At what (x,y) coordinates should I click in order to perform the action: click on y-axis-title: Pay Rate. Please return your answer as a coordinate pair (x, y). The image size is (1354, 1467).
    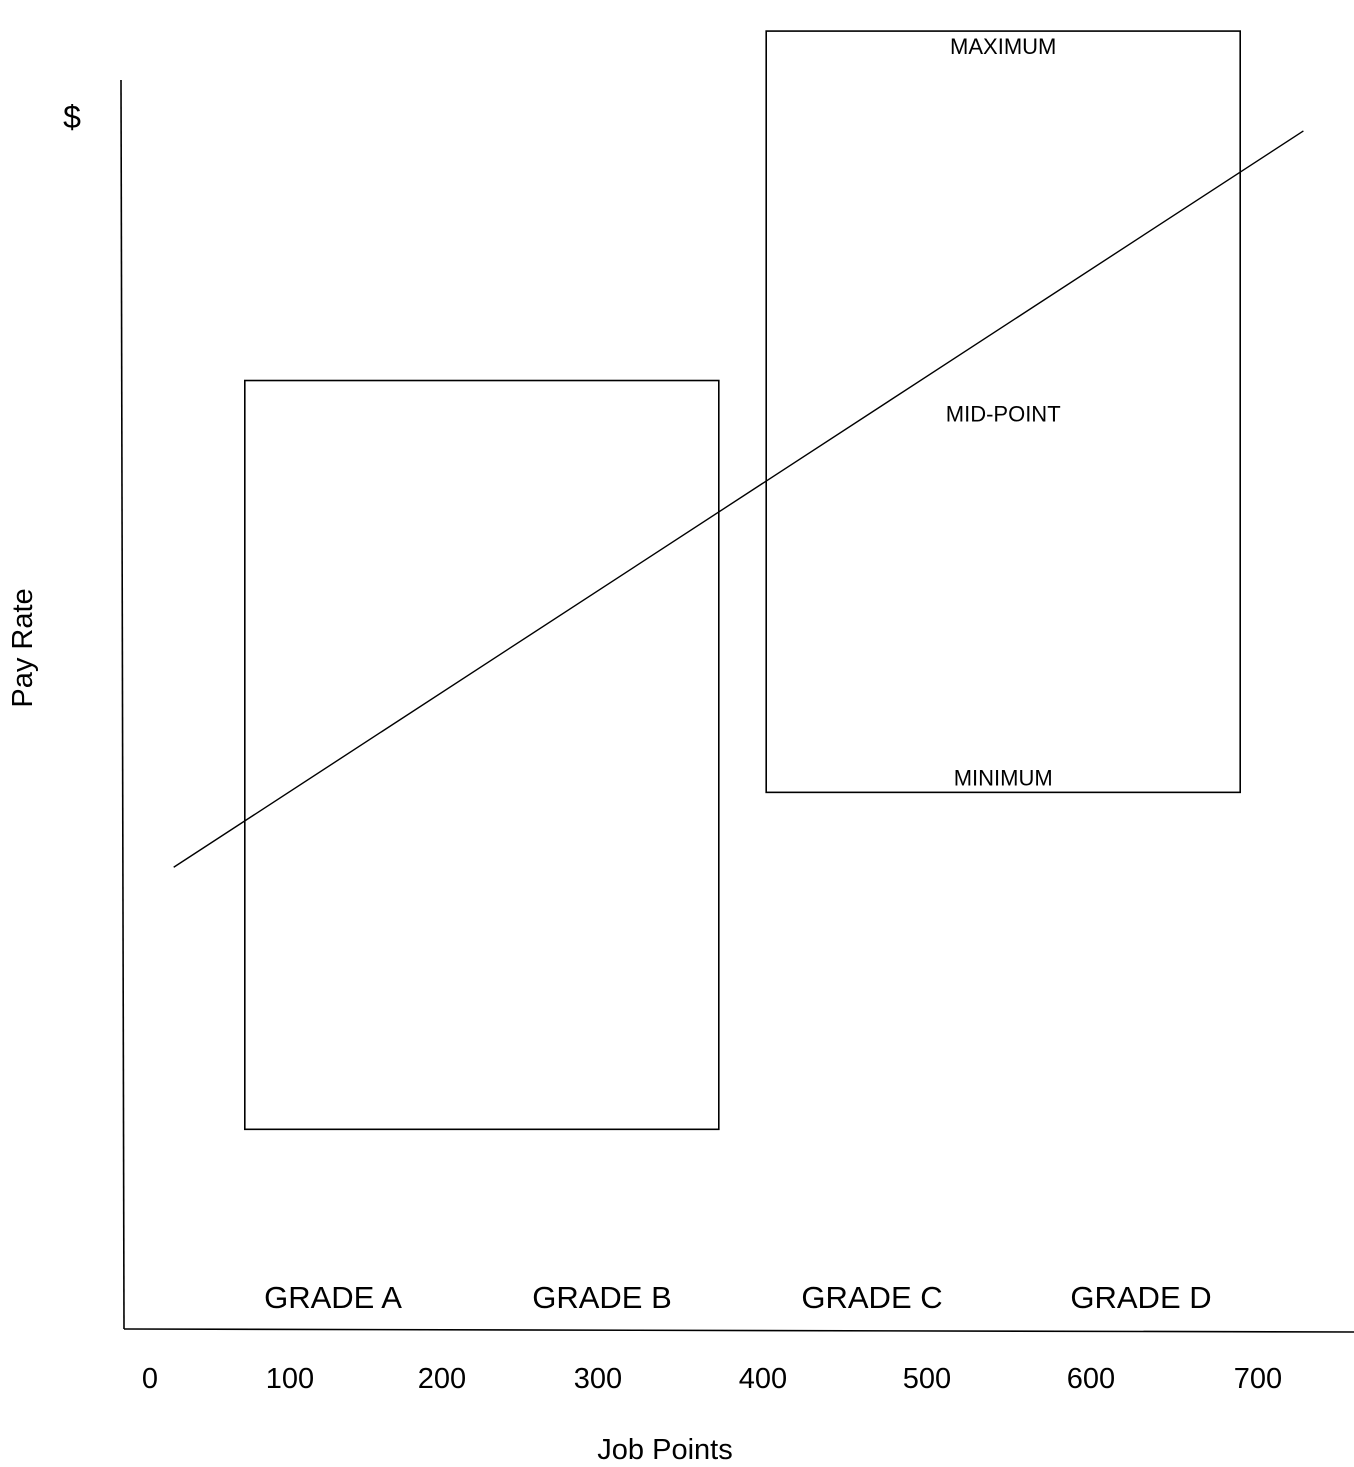
    Looking at the image, I should click on (23, 647).